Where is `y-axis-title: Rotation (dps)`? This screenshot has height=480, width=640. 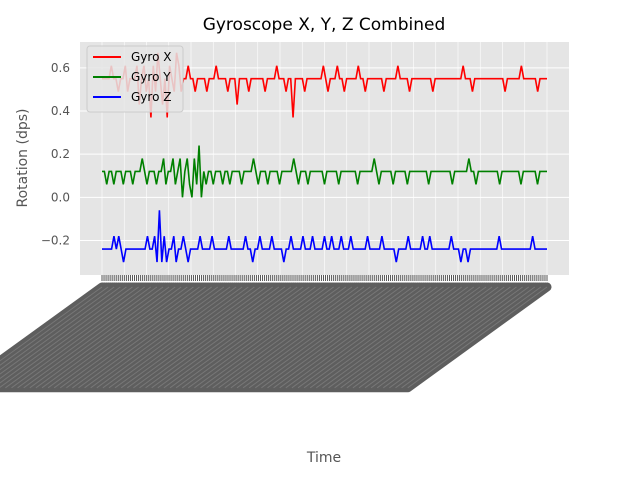
y-axis-title: Rotation (dps) is located at coordinates (23, 158).